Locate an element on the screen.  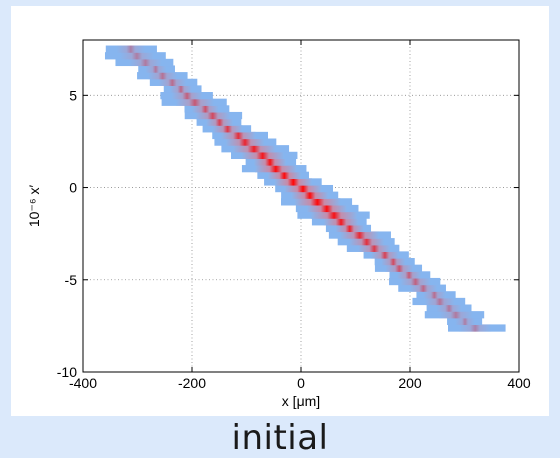
y-tick-label: 5 is located at coordinates (73, 95).